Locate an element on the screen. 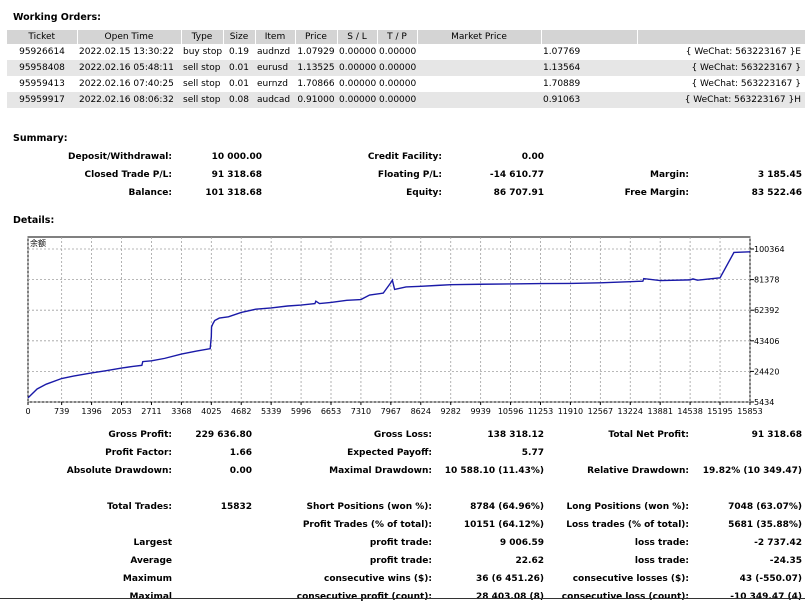 The width and height of the screenshot is (805, 606). chart-x-tick-label: 3368 is located at coordinates (181, 411).